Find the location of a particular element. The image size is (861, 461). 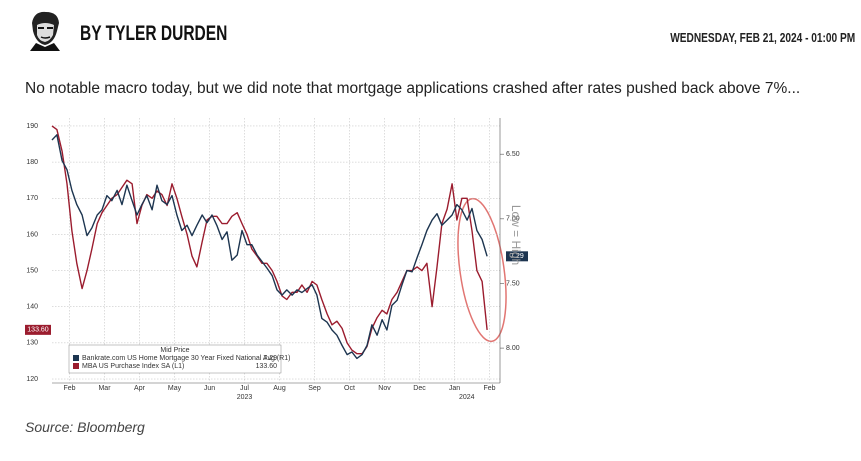

x-tick-label: Jun is located at coordinates (209, 388).